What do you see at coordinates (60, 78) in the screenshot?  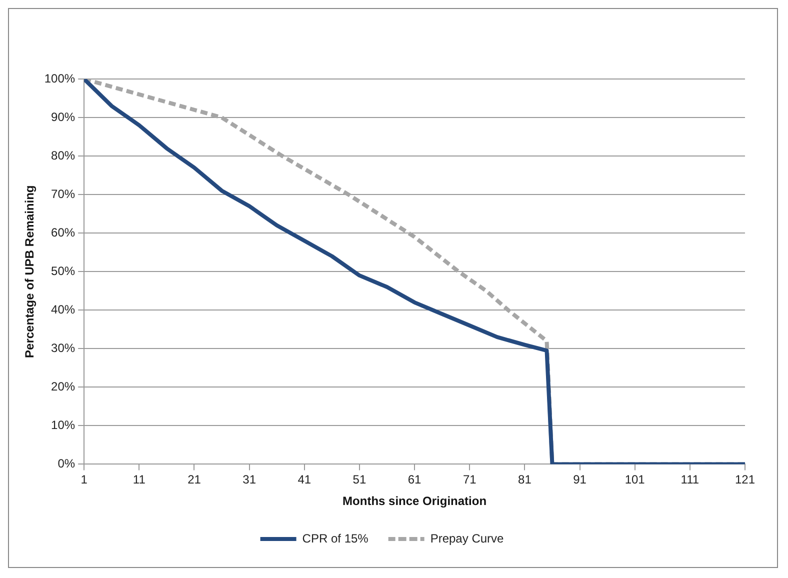 I see `y-tick-label: 100%` at bounding box center [60, 78].